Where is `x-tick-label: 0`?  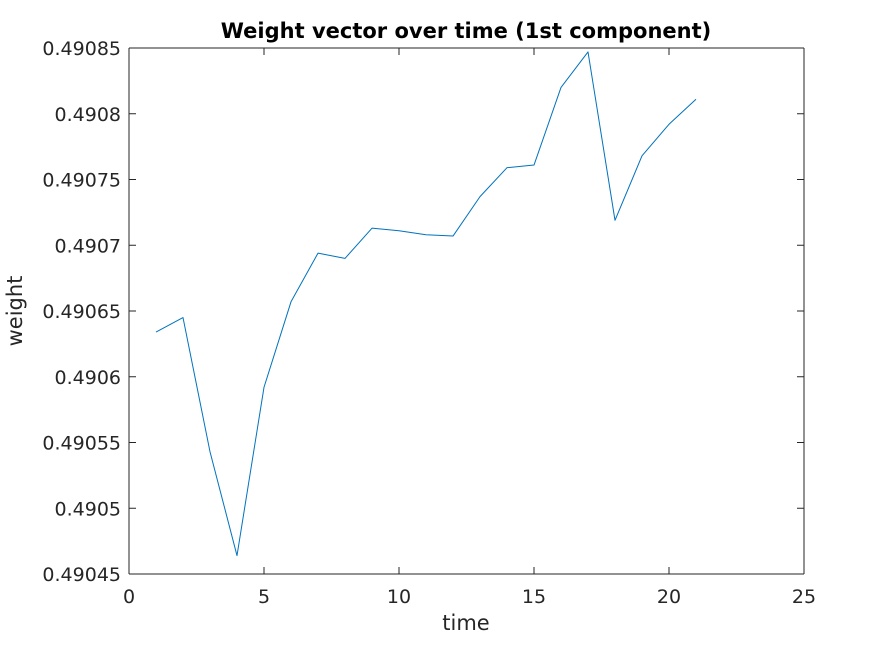 x-tick-label: 0 is located at coordinates (129, 597).